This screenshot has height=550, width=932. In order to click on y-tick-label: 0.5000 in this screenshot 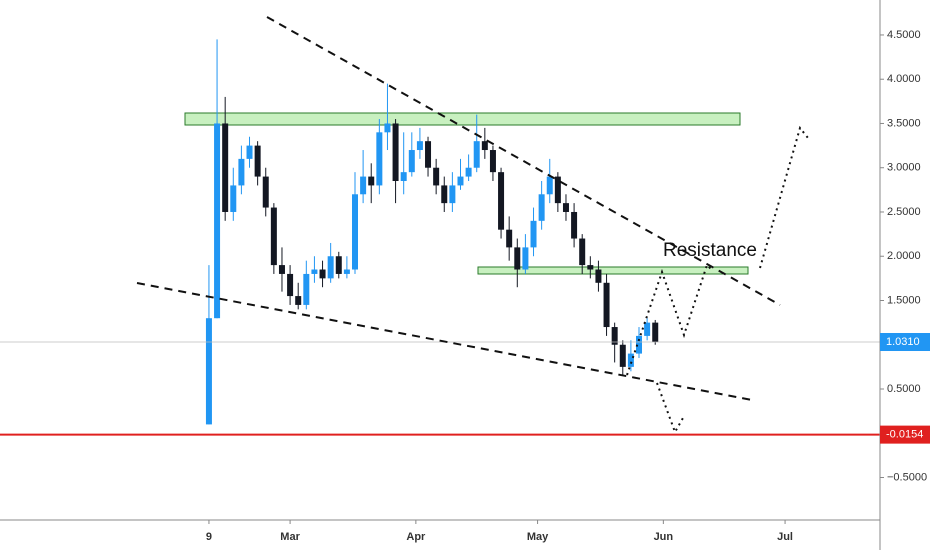, I will do `click(904, 389)`.